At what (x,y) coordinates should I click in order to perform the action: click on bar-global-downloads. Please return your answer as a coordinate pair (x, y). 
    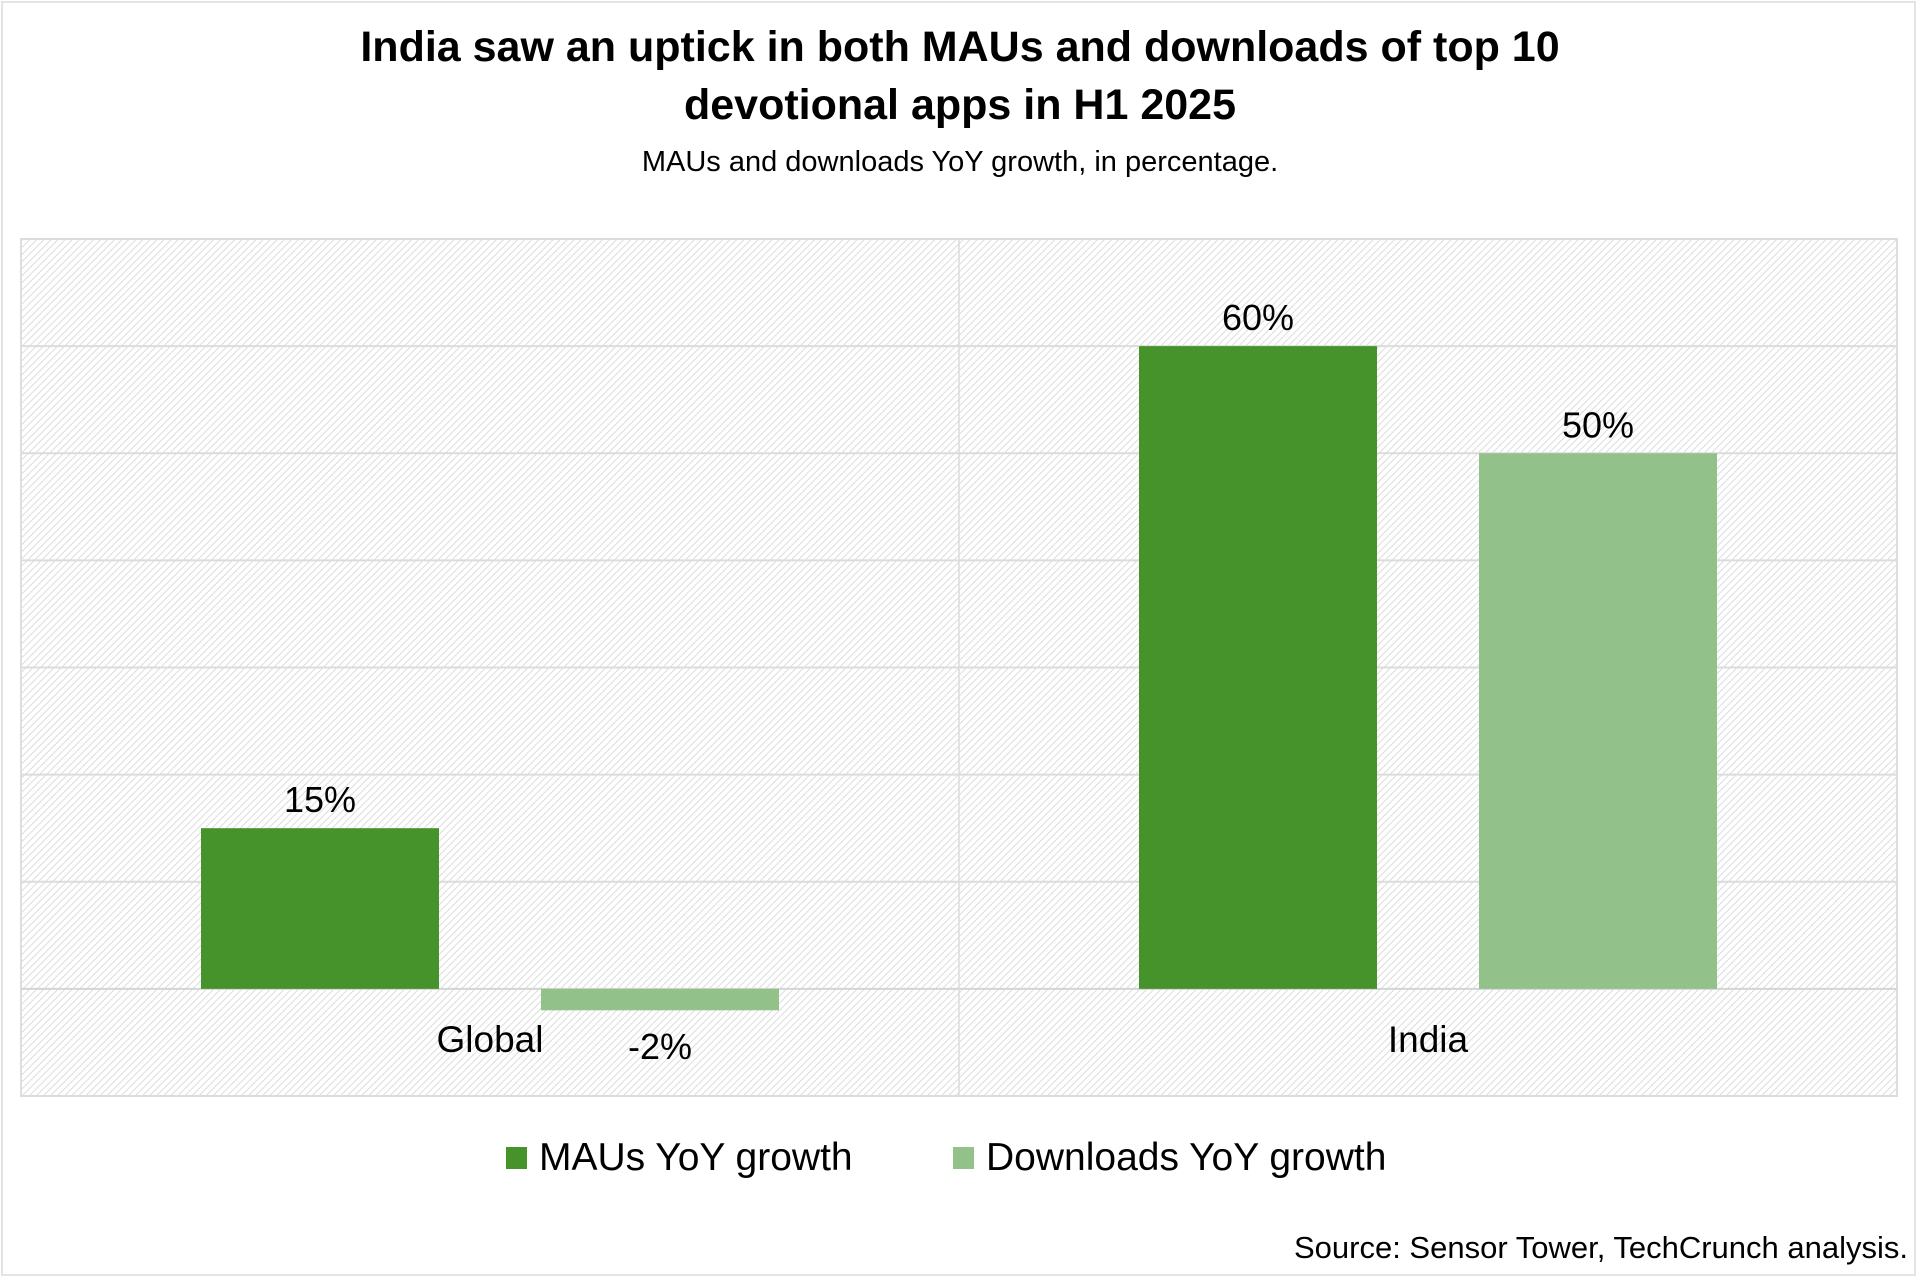
    Looking at the image, I should click on (660, 999).